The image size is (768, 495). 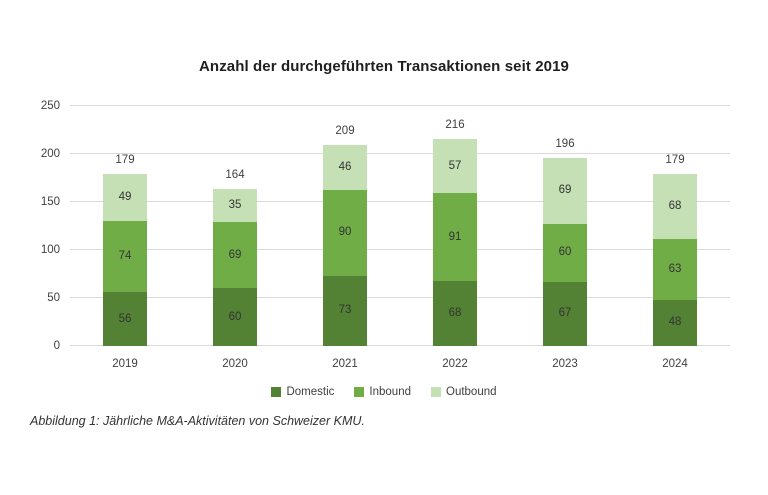 What do you see at coordinates (471, 392) in the screenshot?
I see `legend-label: Outbound` at bounding box center [471, 392].